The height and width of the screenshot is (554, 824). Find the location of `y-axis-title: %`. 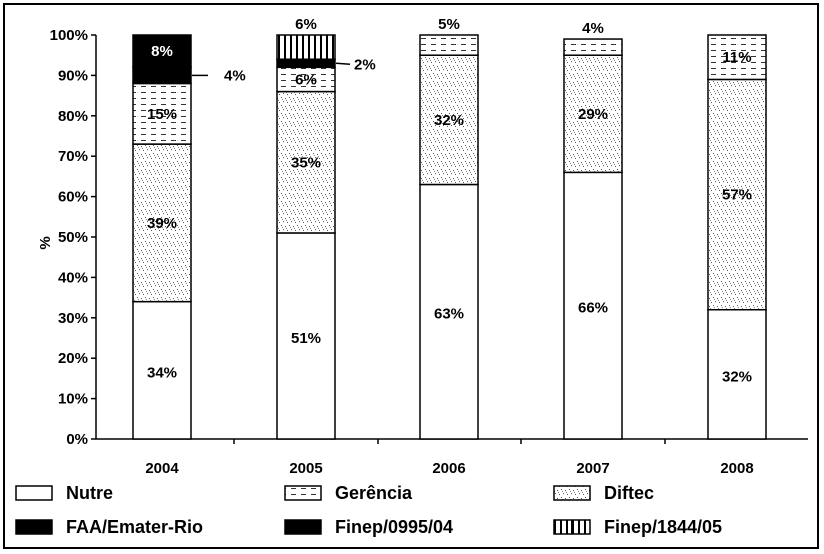

y-axis-title: % is located at coordinates (45, 242).